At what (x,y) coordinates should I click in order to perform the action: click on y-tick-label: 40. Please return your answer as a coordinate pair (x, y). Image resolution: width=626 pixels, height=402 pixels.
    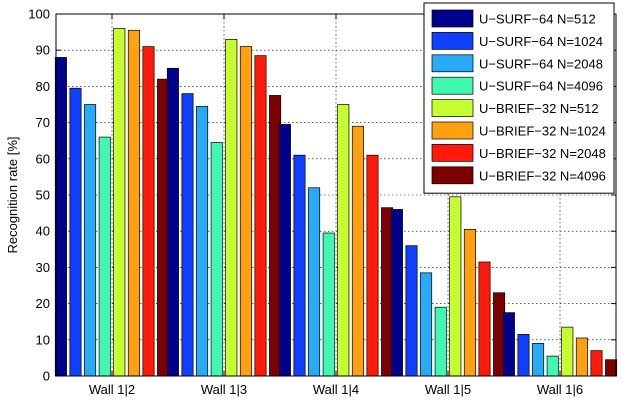
    Looking at the image, I should click on (43, 231).